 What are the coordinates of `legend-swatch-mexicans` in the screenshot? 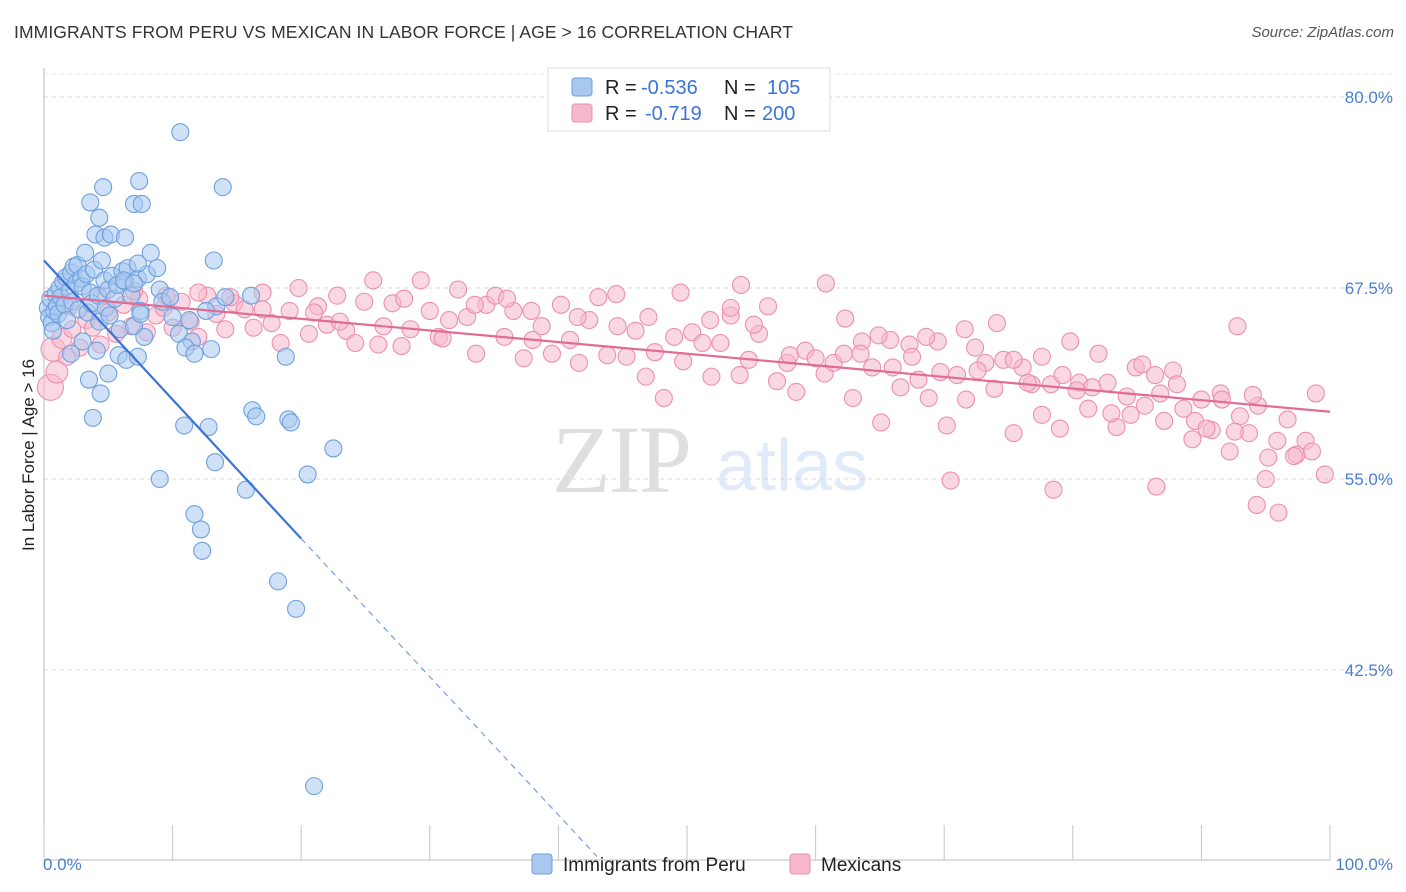 It's located at (800, 864).